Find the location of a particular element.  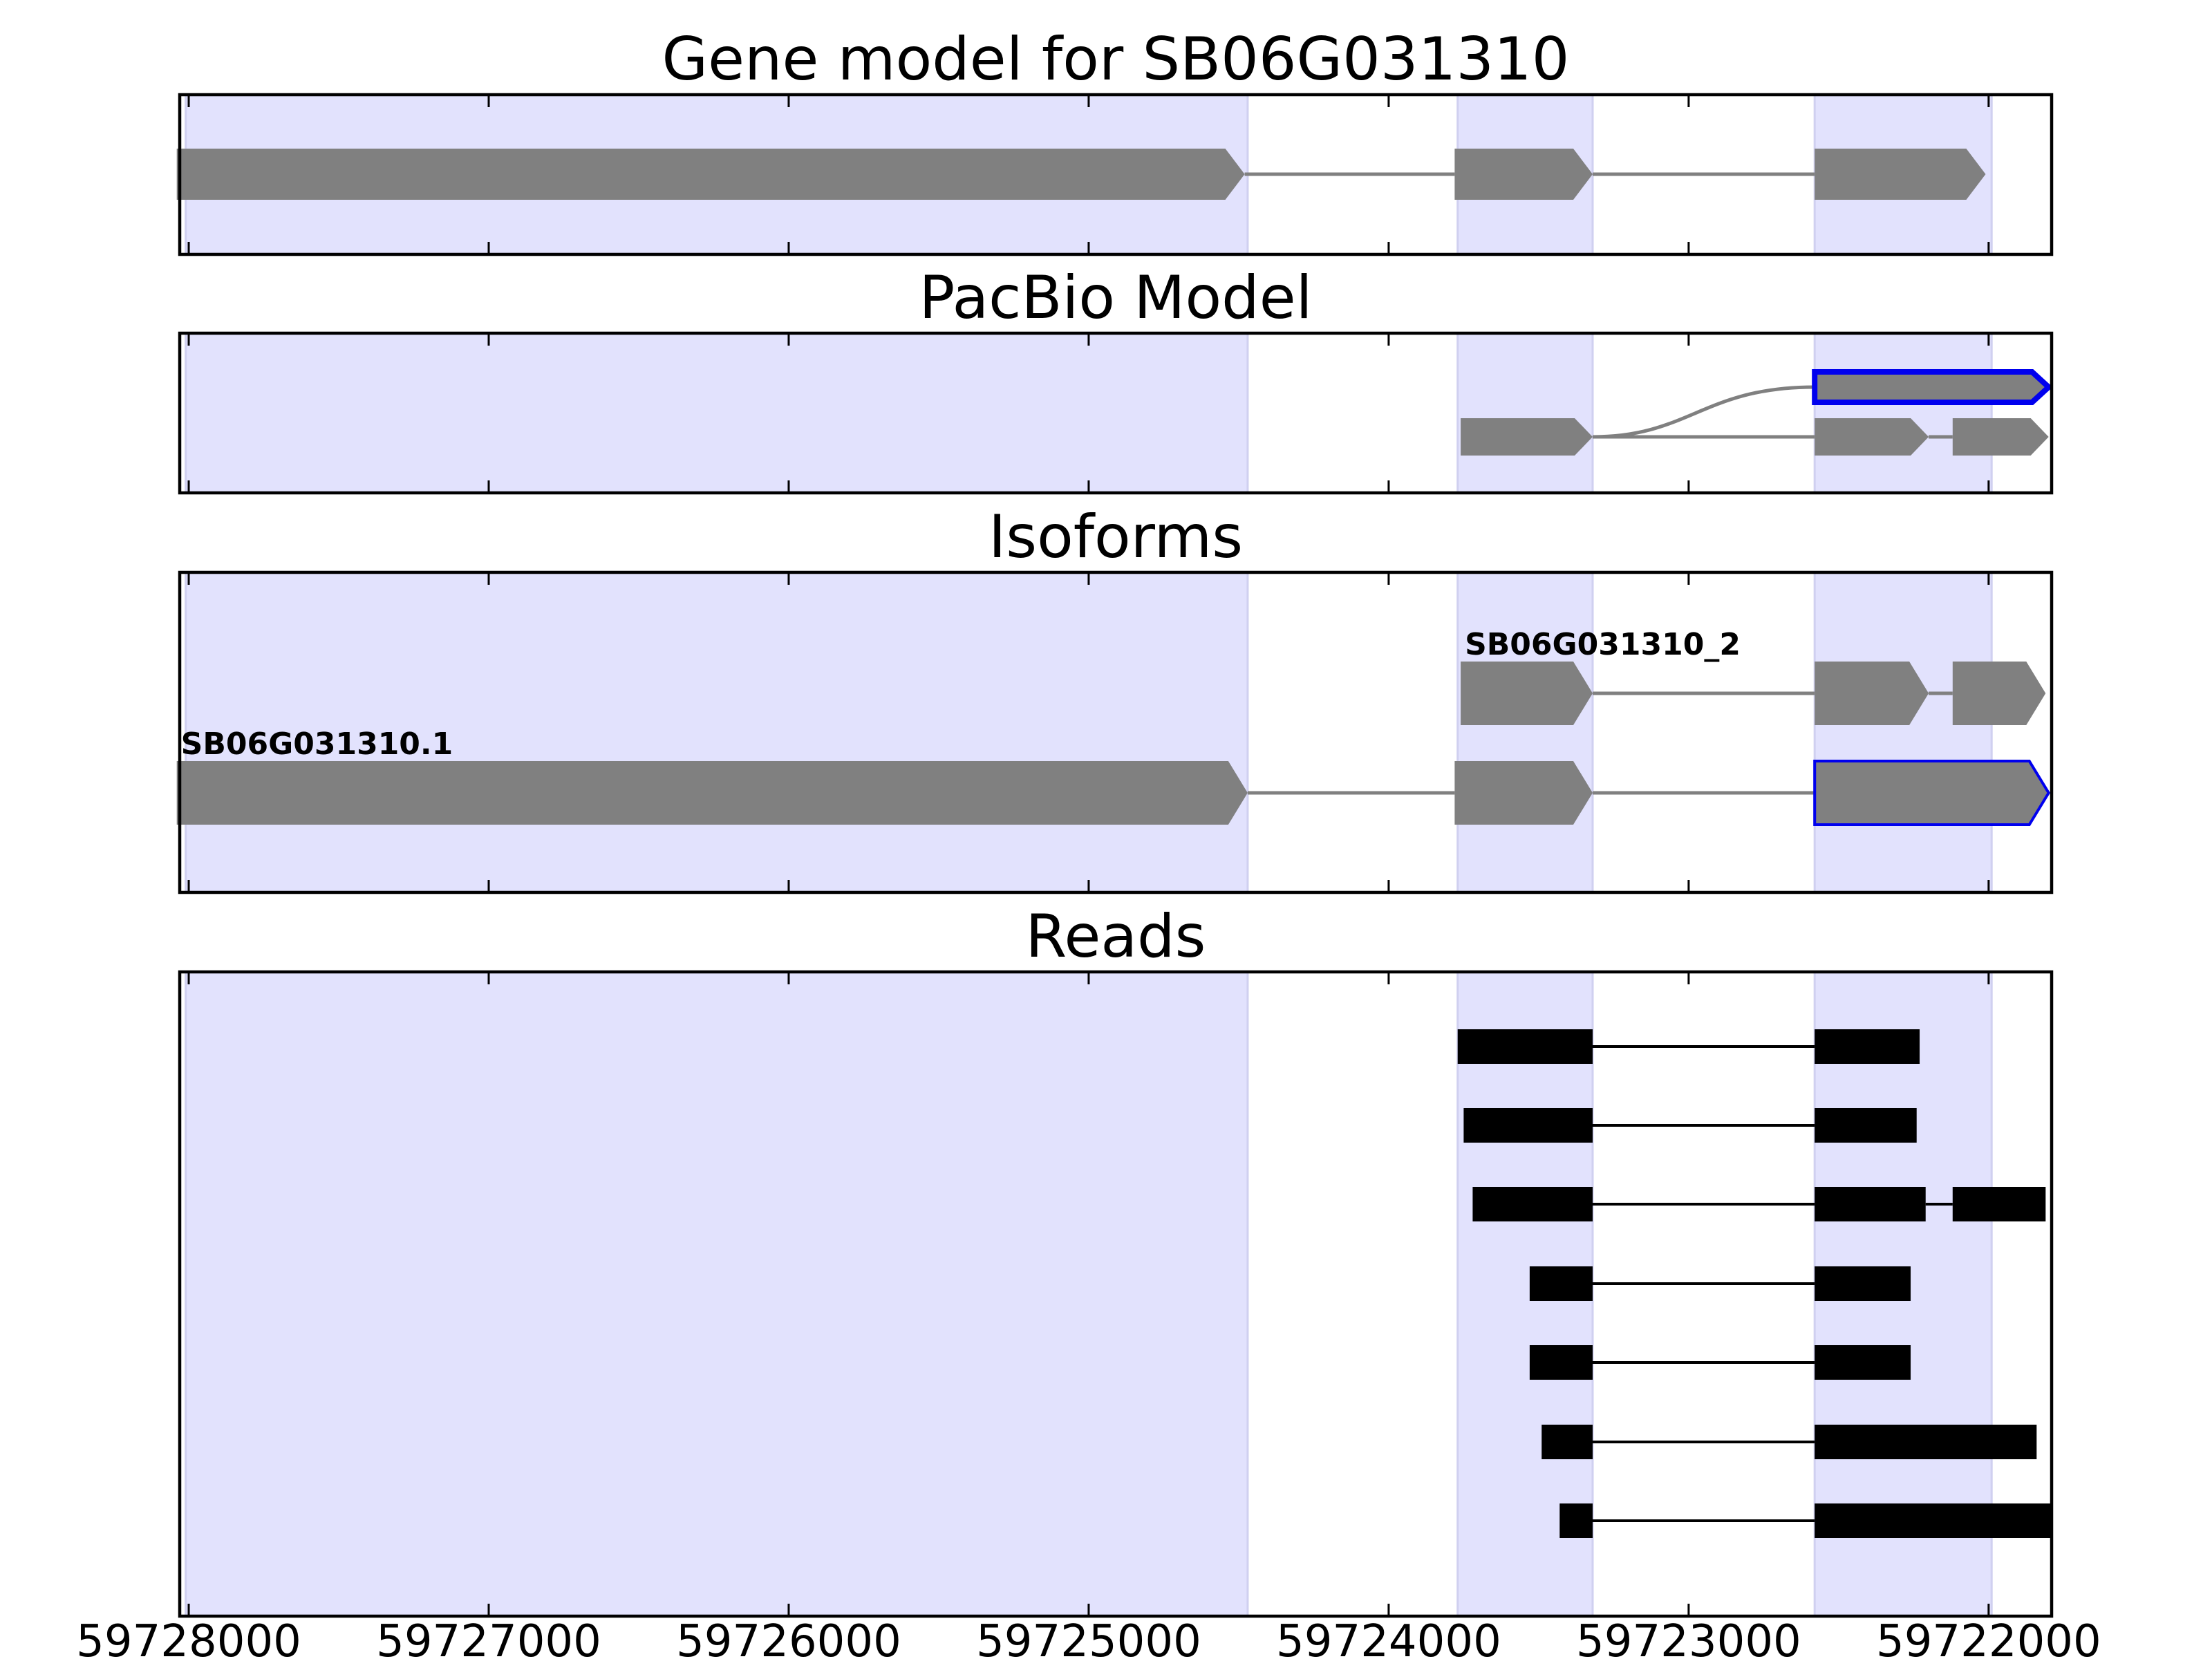

x-tick-label: 59728000 is located at coordinates (188, 1638).